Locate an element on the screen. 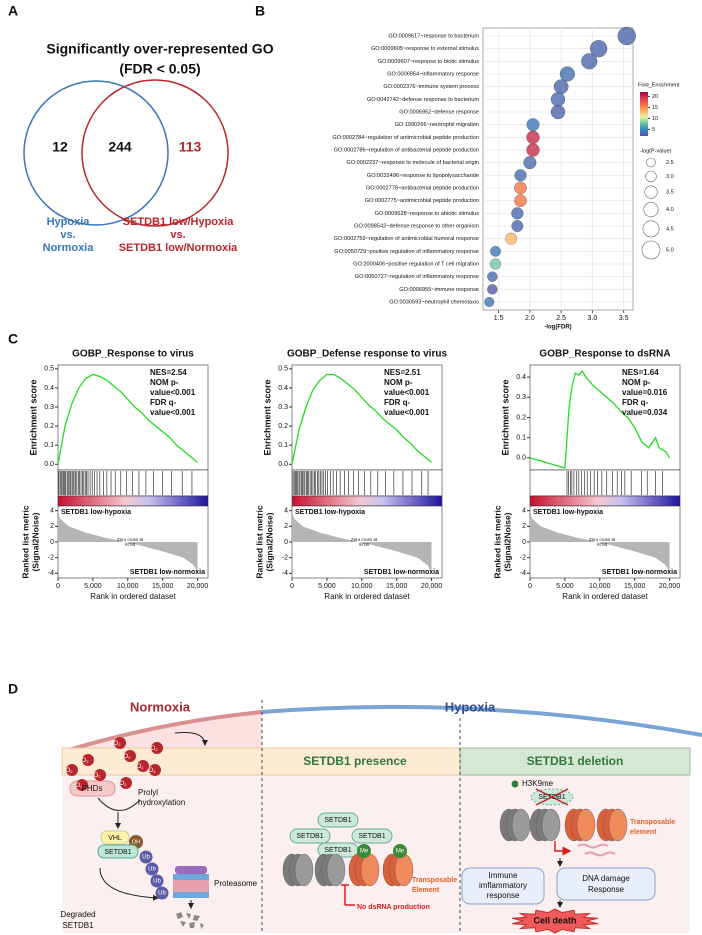 Image resolution: width=702 pixels, height=935 pixels. category-label: GO:0009607~response to biotic stimulus is located at coordinates (428, 62).